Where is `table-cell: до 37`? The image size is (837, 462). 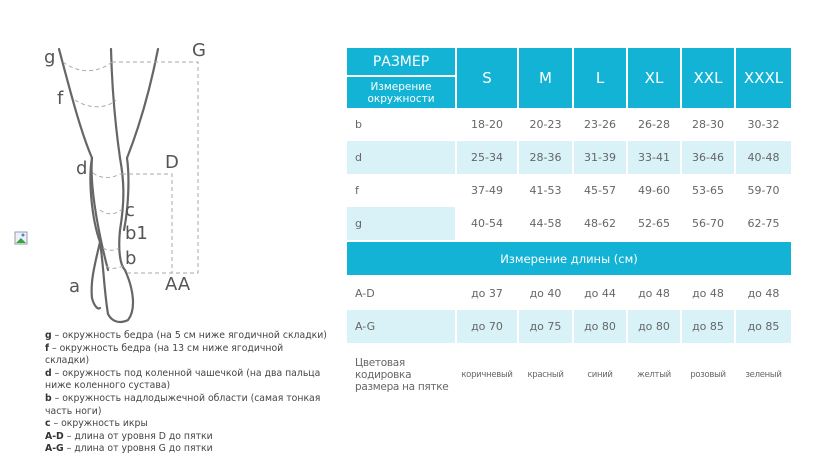 table-cell: до 37 is located at coordinates (487, 293).